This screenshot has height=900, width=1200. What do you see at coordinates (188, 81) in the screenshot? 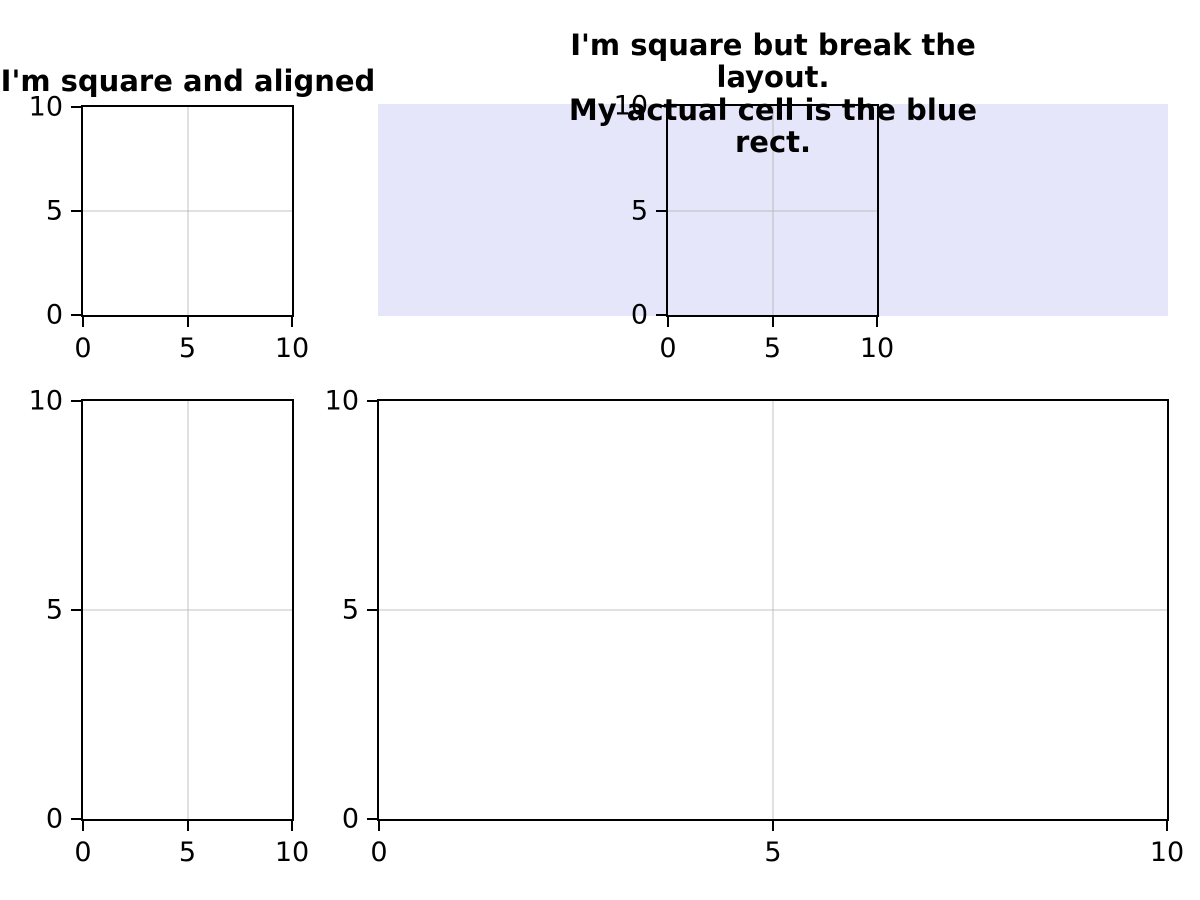
I see `subplot-top-left-title: I'm square and aligned` at bounding box center [188, 81].